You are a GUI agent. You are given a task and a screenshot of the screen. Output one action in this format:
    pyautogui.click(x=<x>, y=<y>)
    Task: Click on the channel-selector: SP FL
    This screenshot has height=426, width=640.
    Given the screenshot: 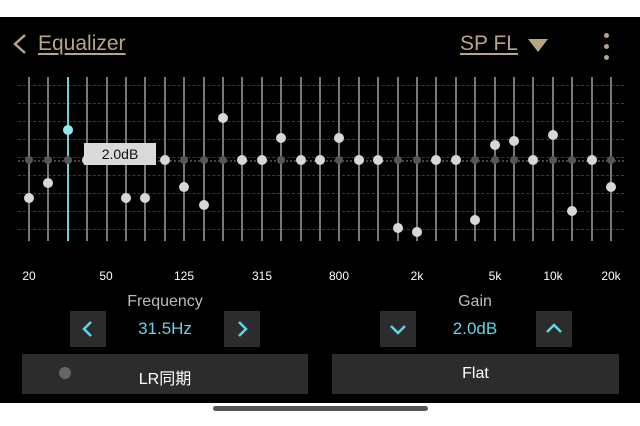 What is the action you would take?
    pyautogui.click(x=489, y=43)
    